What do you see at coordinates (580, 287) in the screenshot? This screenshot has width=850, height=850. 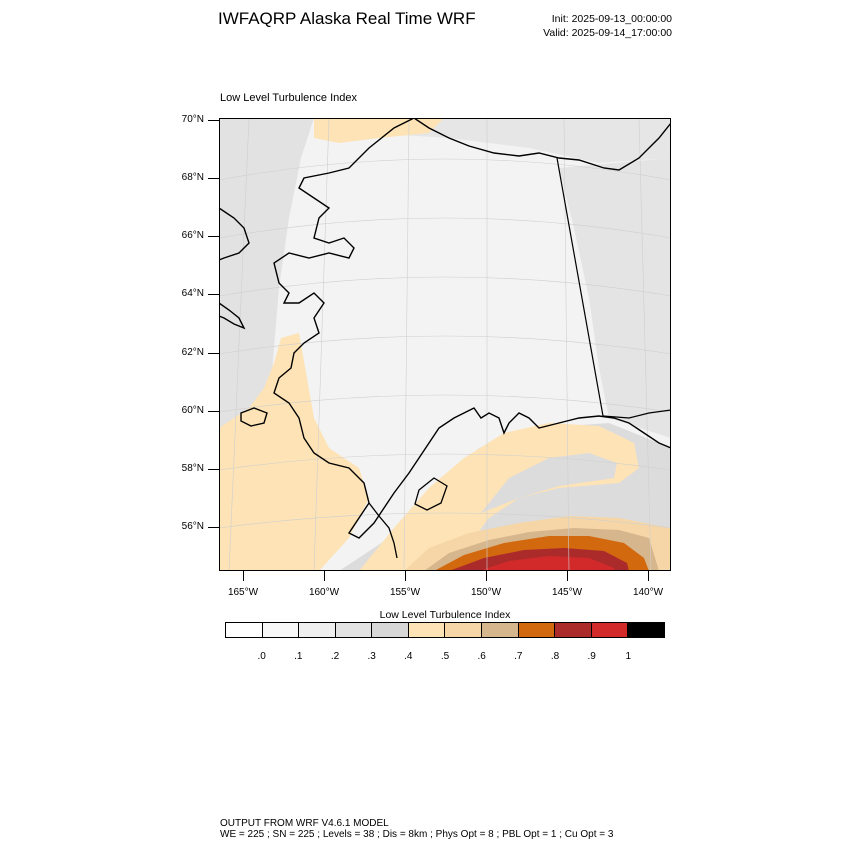 I see `canada-border` at bounding box center [580, 287].